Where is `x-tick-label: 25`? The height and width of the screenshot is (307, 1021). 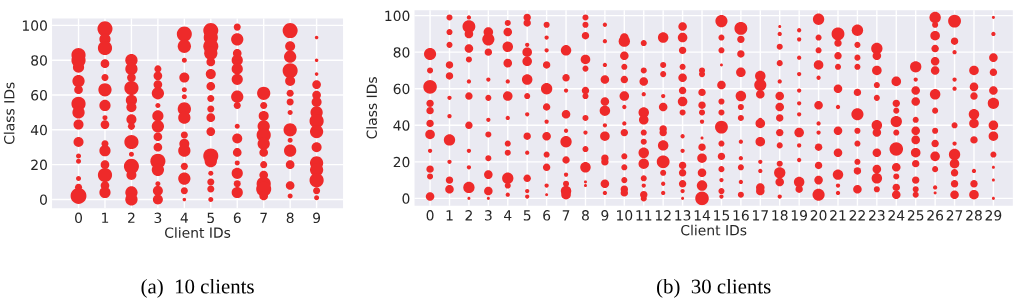 x-tick-label: 25 is located at coordinates (915, 215).